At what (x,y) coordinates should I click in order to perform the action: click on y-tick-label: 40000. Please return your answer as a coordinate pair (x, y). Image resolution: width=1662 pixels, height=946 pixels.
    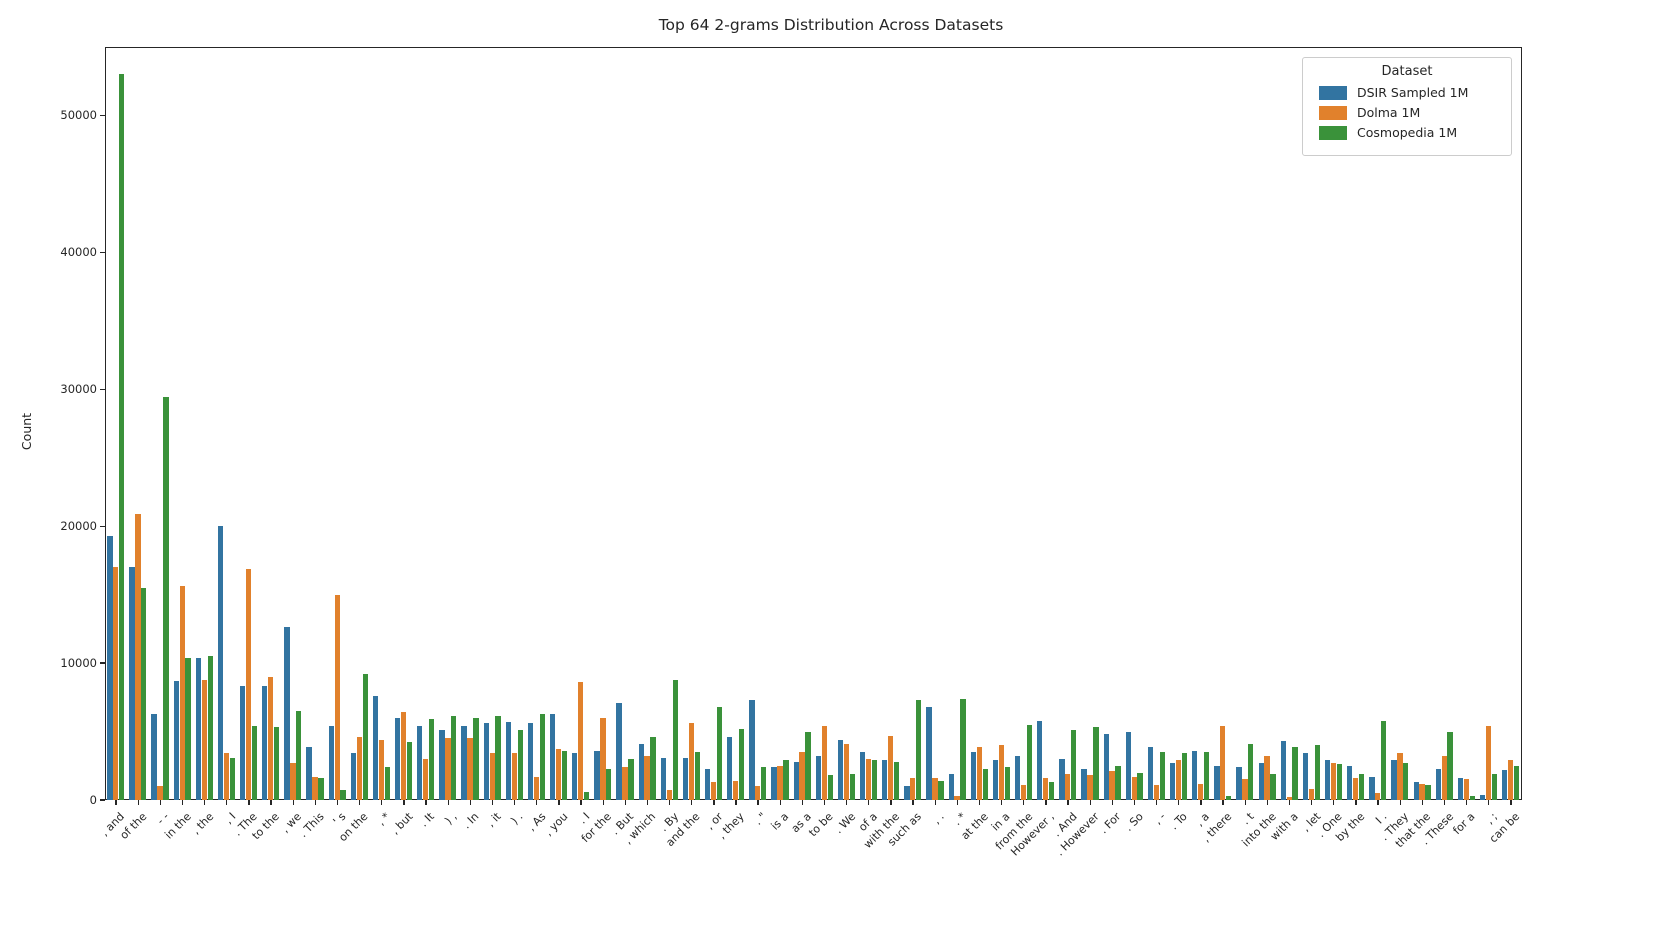
    Looking at the image, I should click on (78, 252).